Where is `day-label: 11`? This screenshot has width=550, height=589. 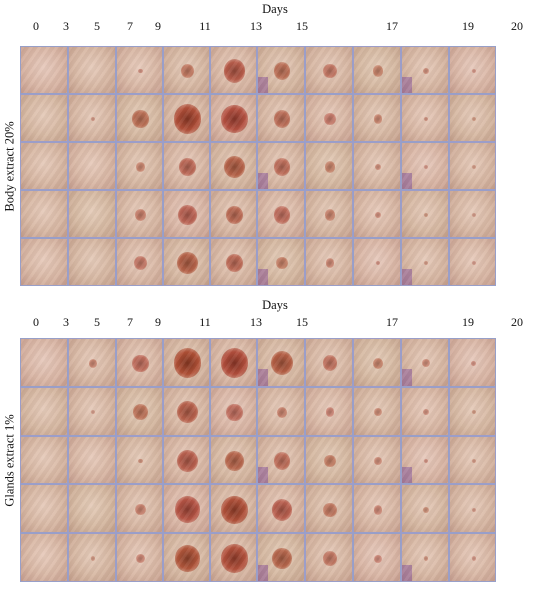
day-label: 11 is located at coordinates (205, 322).